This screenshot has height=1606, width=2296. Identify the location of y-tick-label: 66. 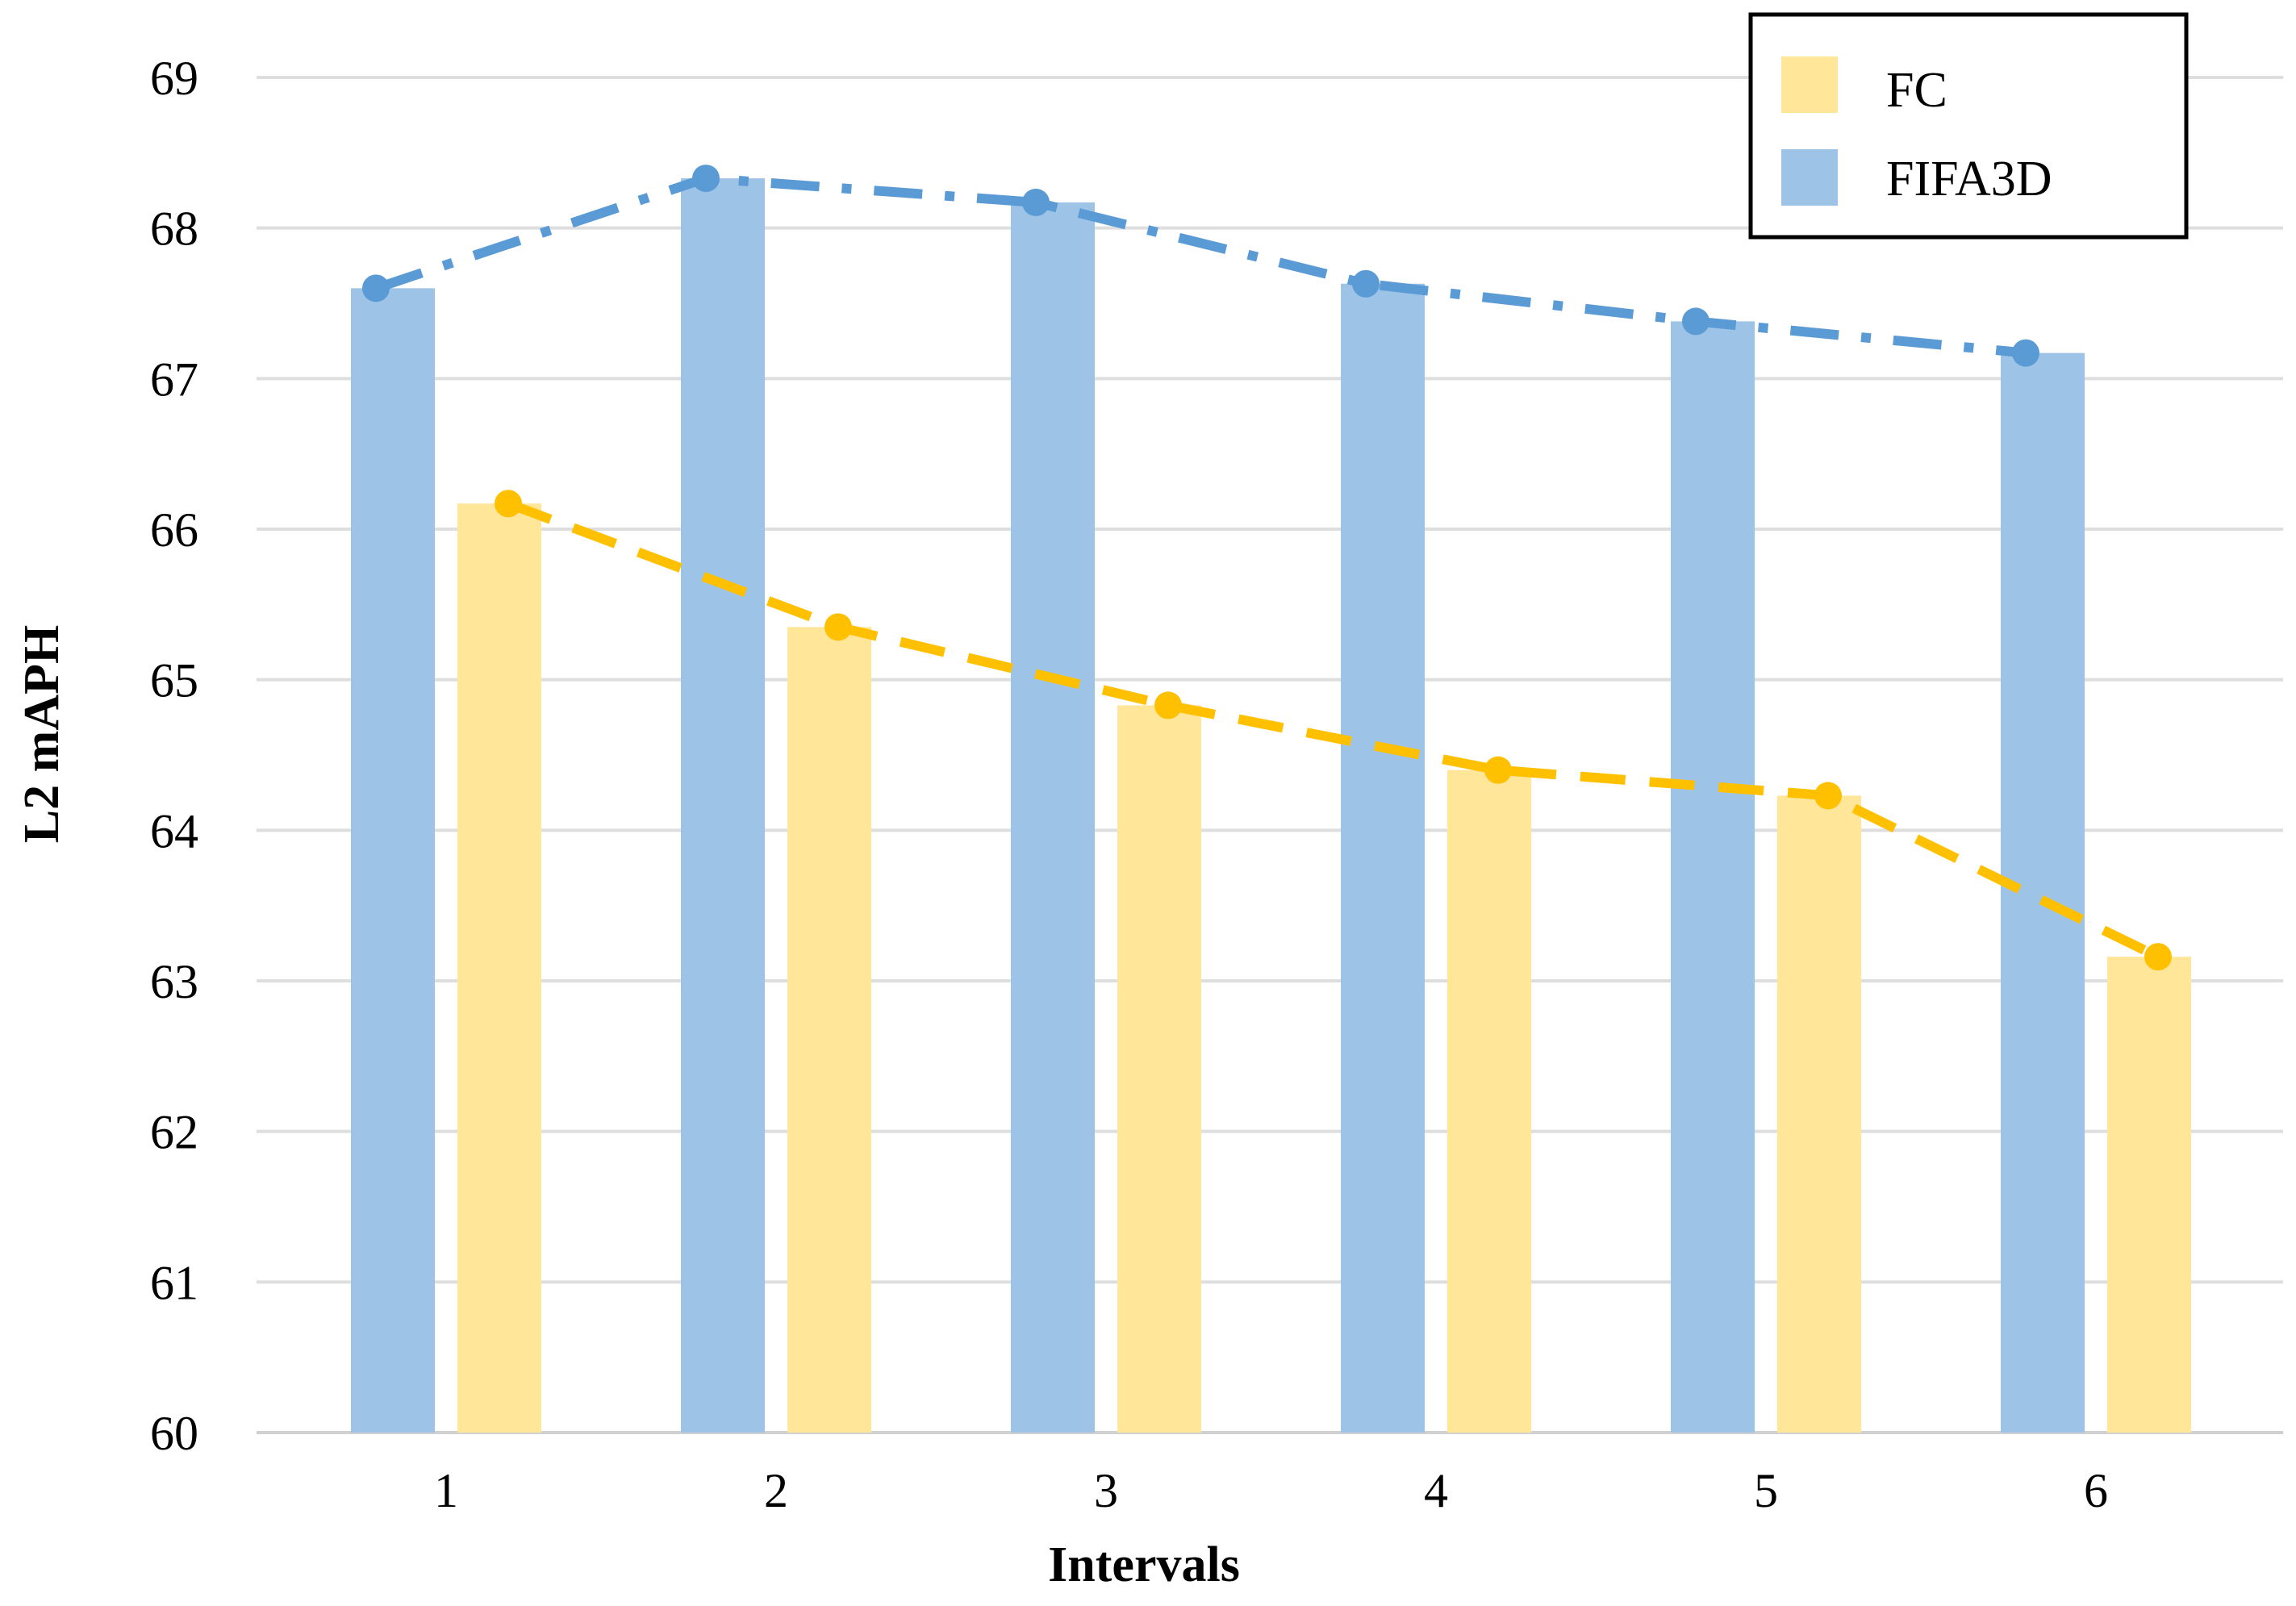
(174, 530).